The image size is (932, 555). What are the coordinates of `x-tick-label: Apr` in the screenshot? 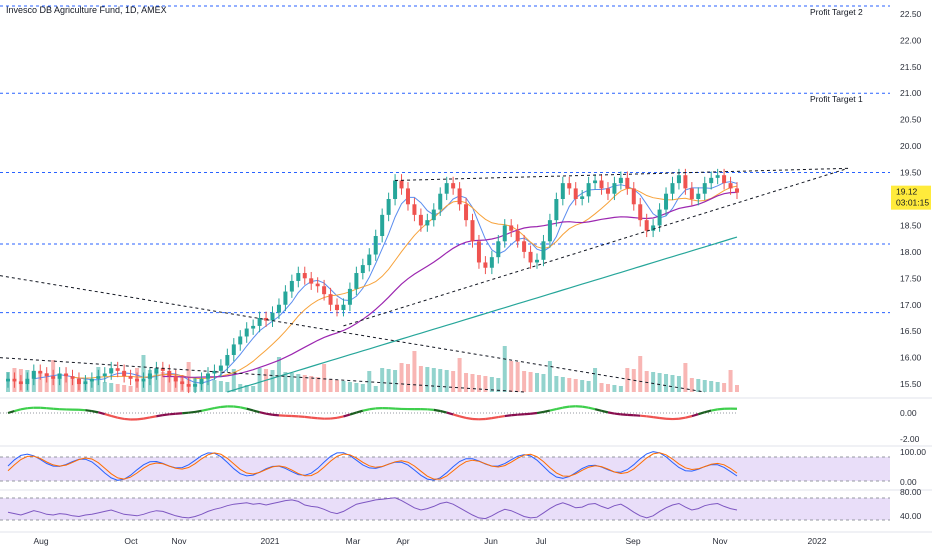 It's located at (402, 541).